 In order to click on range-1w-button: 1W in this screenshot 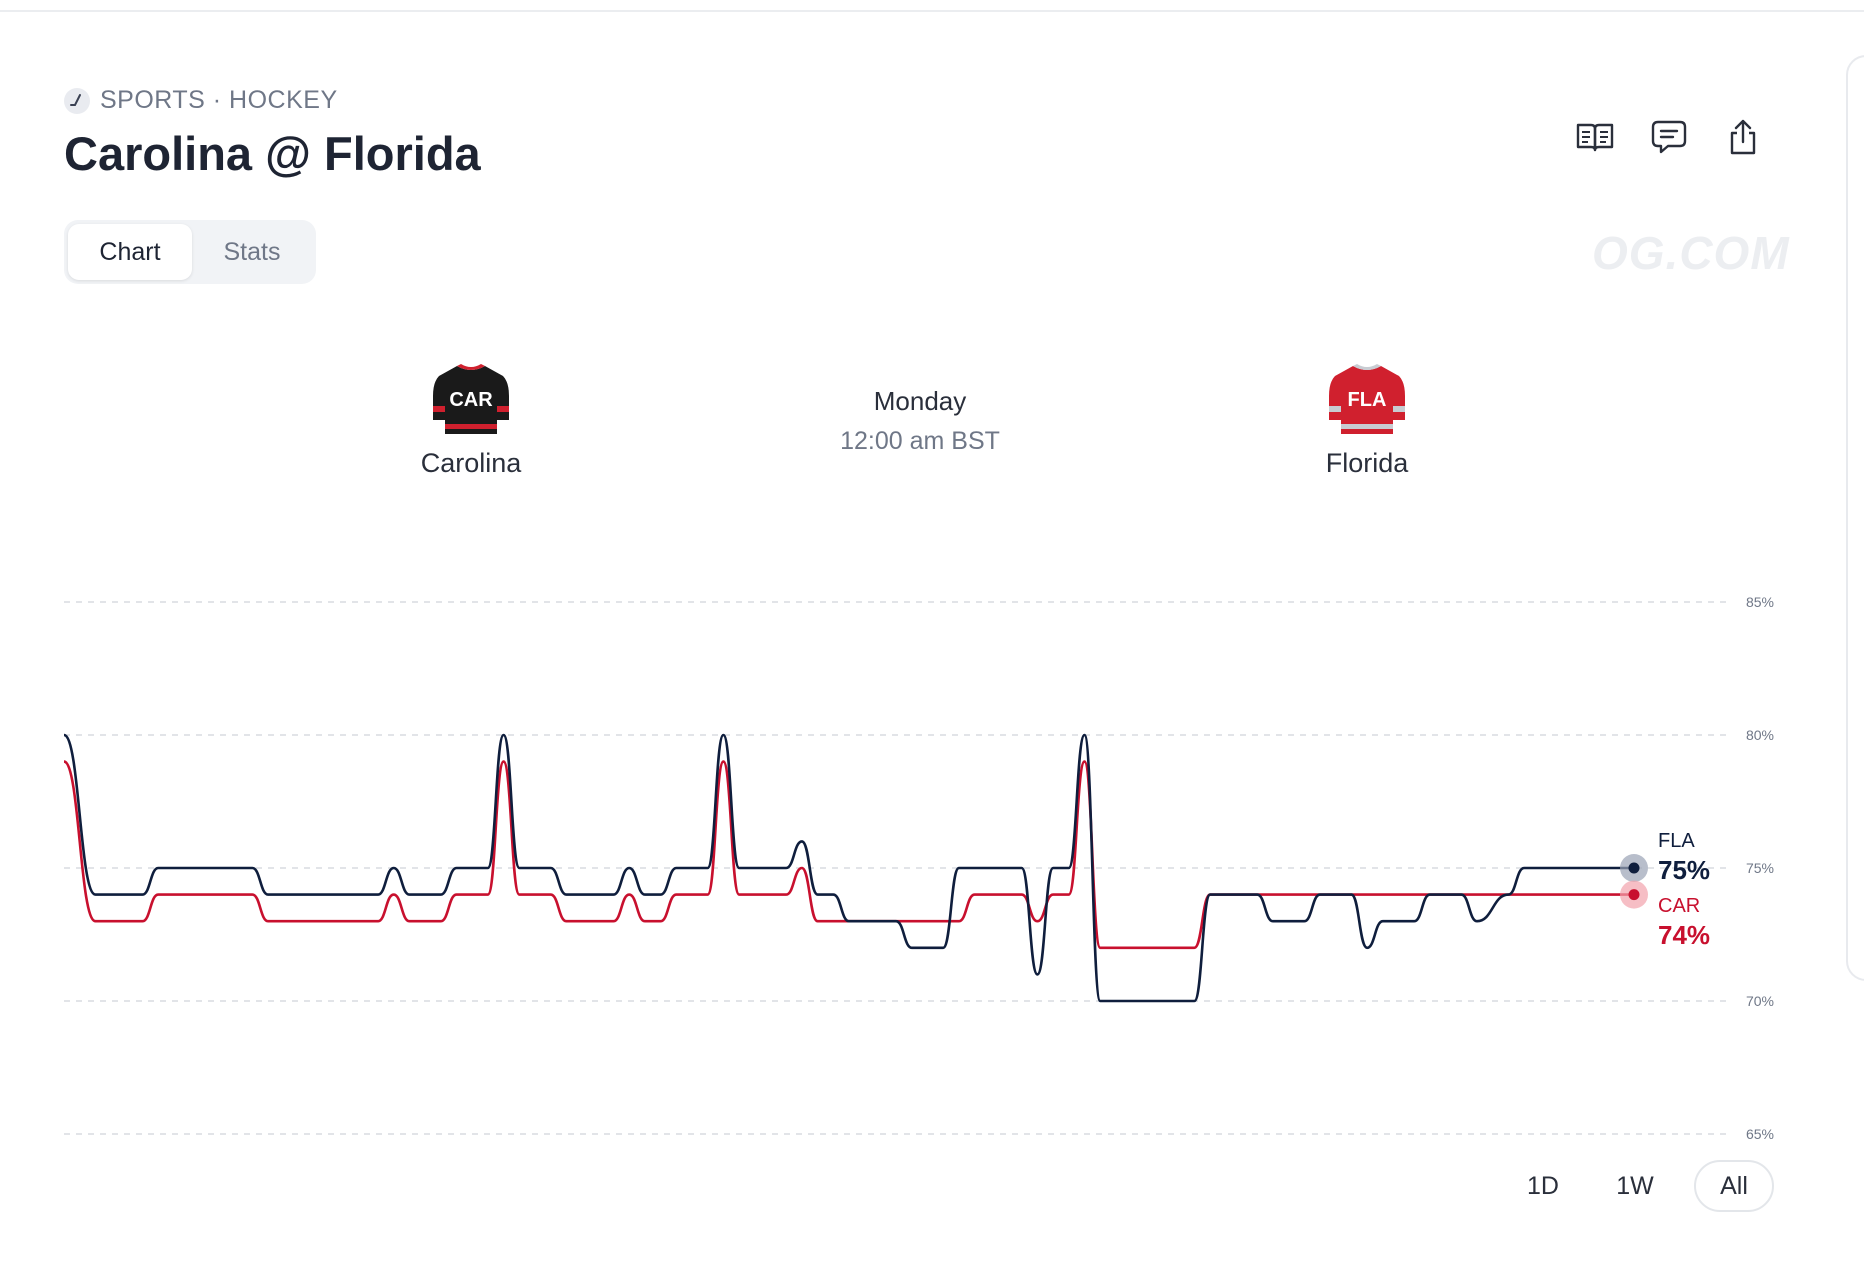, I will do `click(1635, 1185)`.